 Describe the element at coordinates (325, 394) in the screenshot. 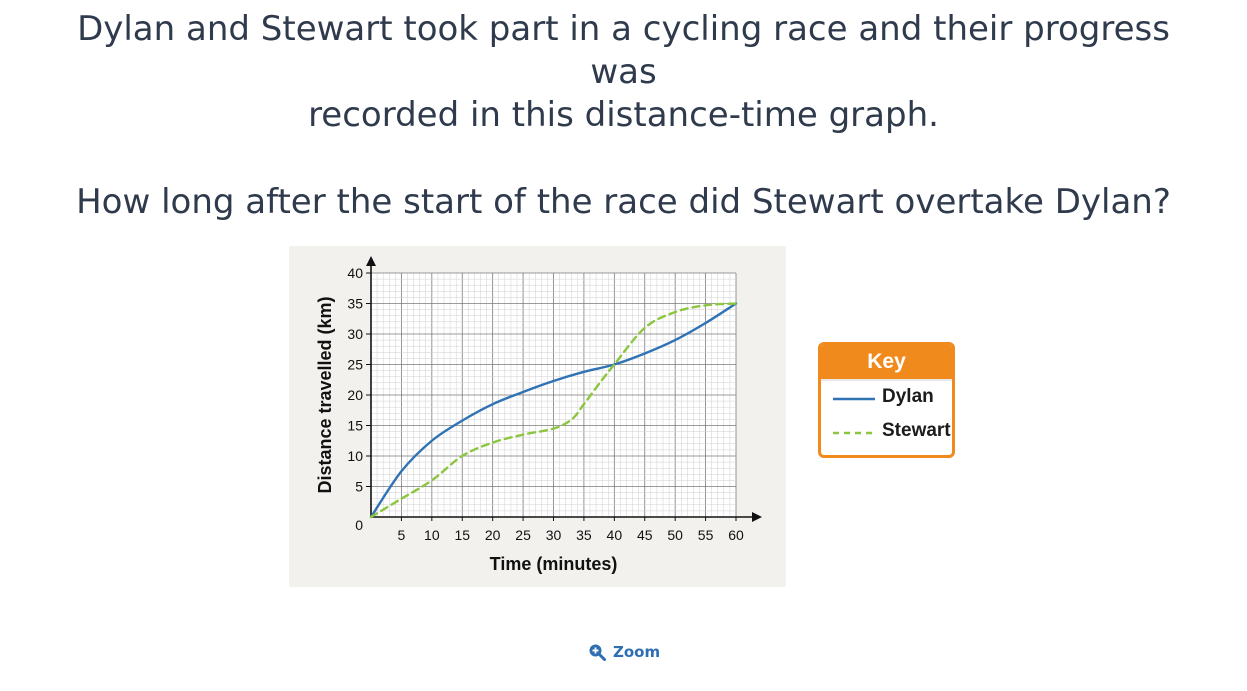

I see `y-axis-label: Distance travelled (km)` at that location.